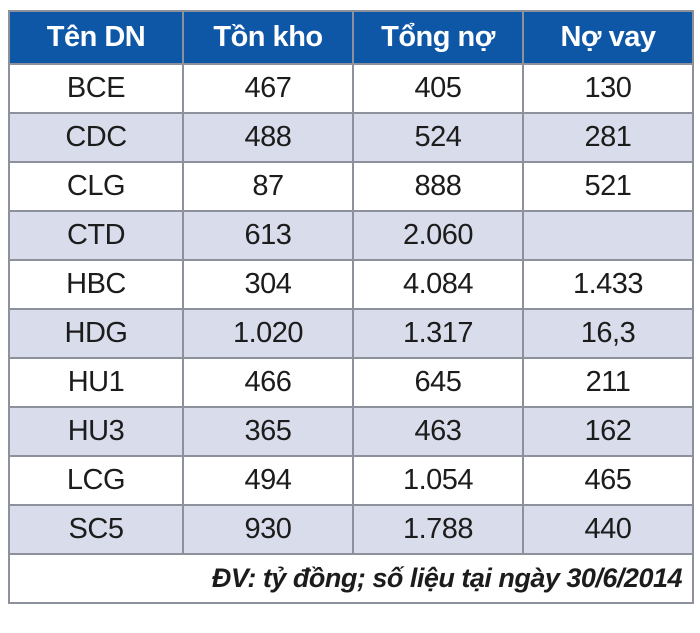  Describe the element at coordinates (268, 186) in the screenshot. I see `cell-ton-kho: 87` at that location.